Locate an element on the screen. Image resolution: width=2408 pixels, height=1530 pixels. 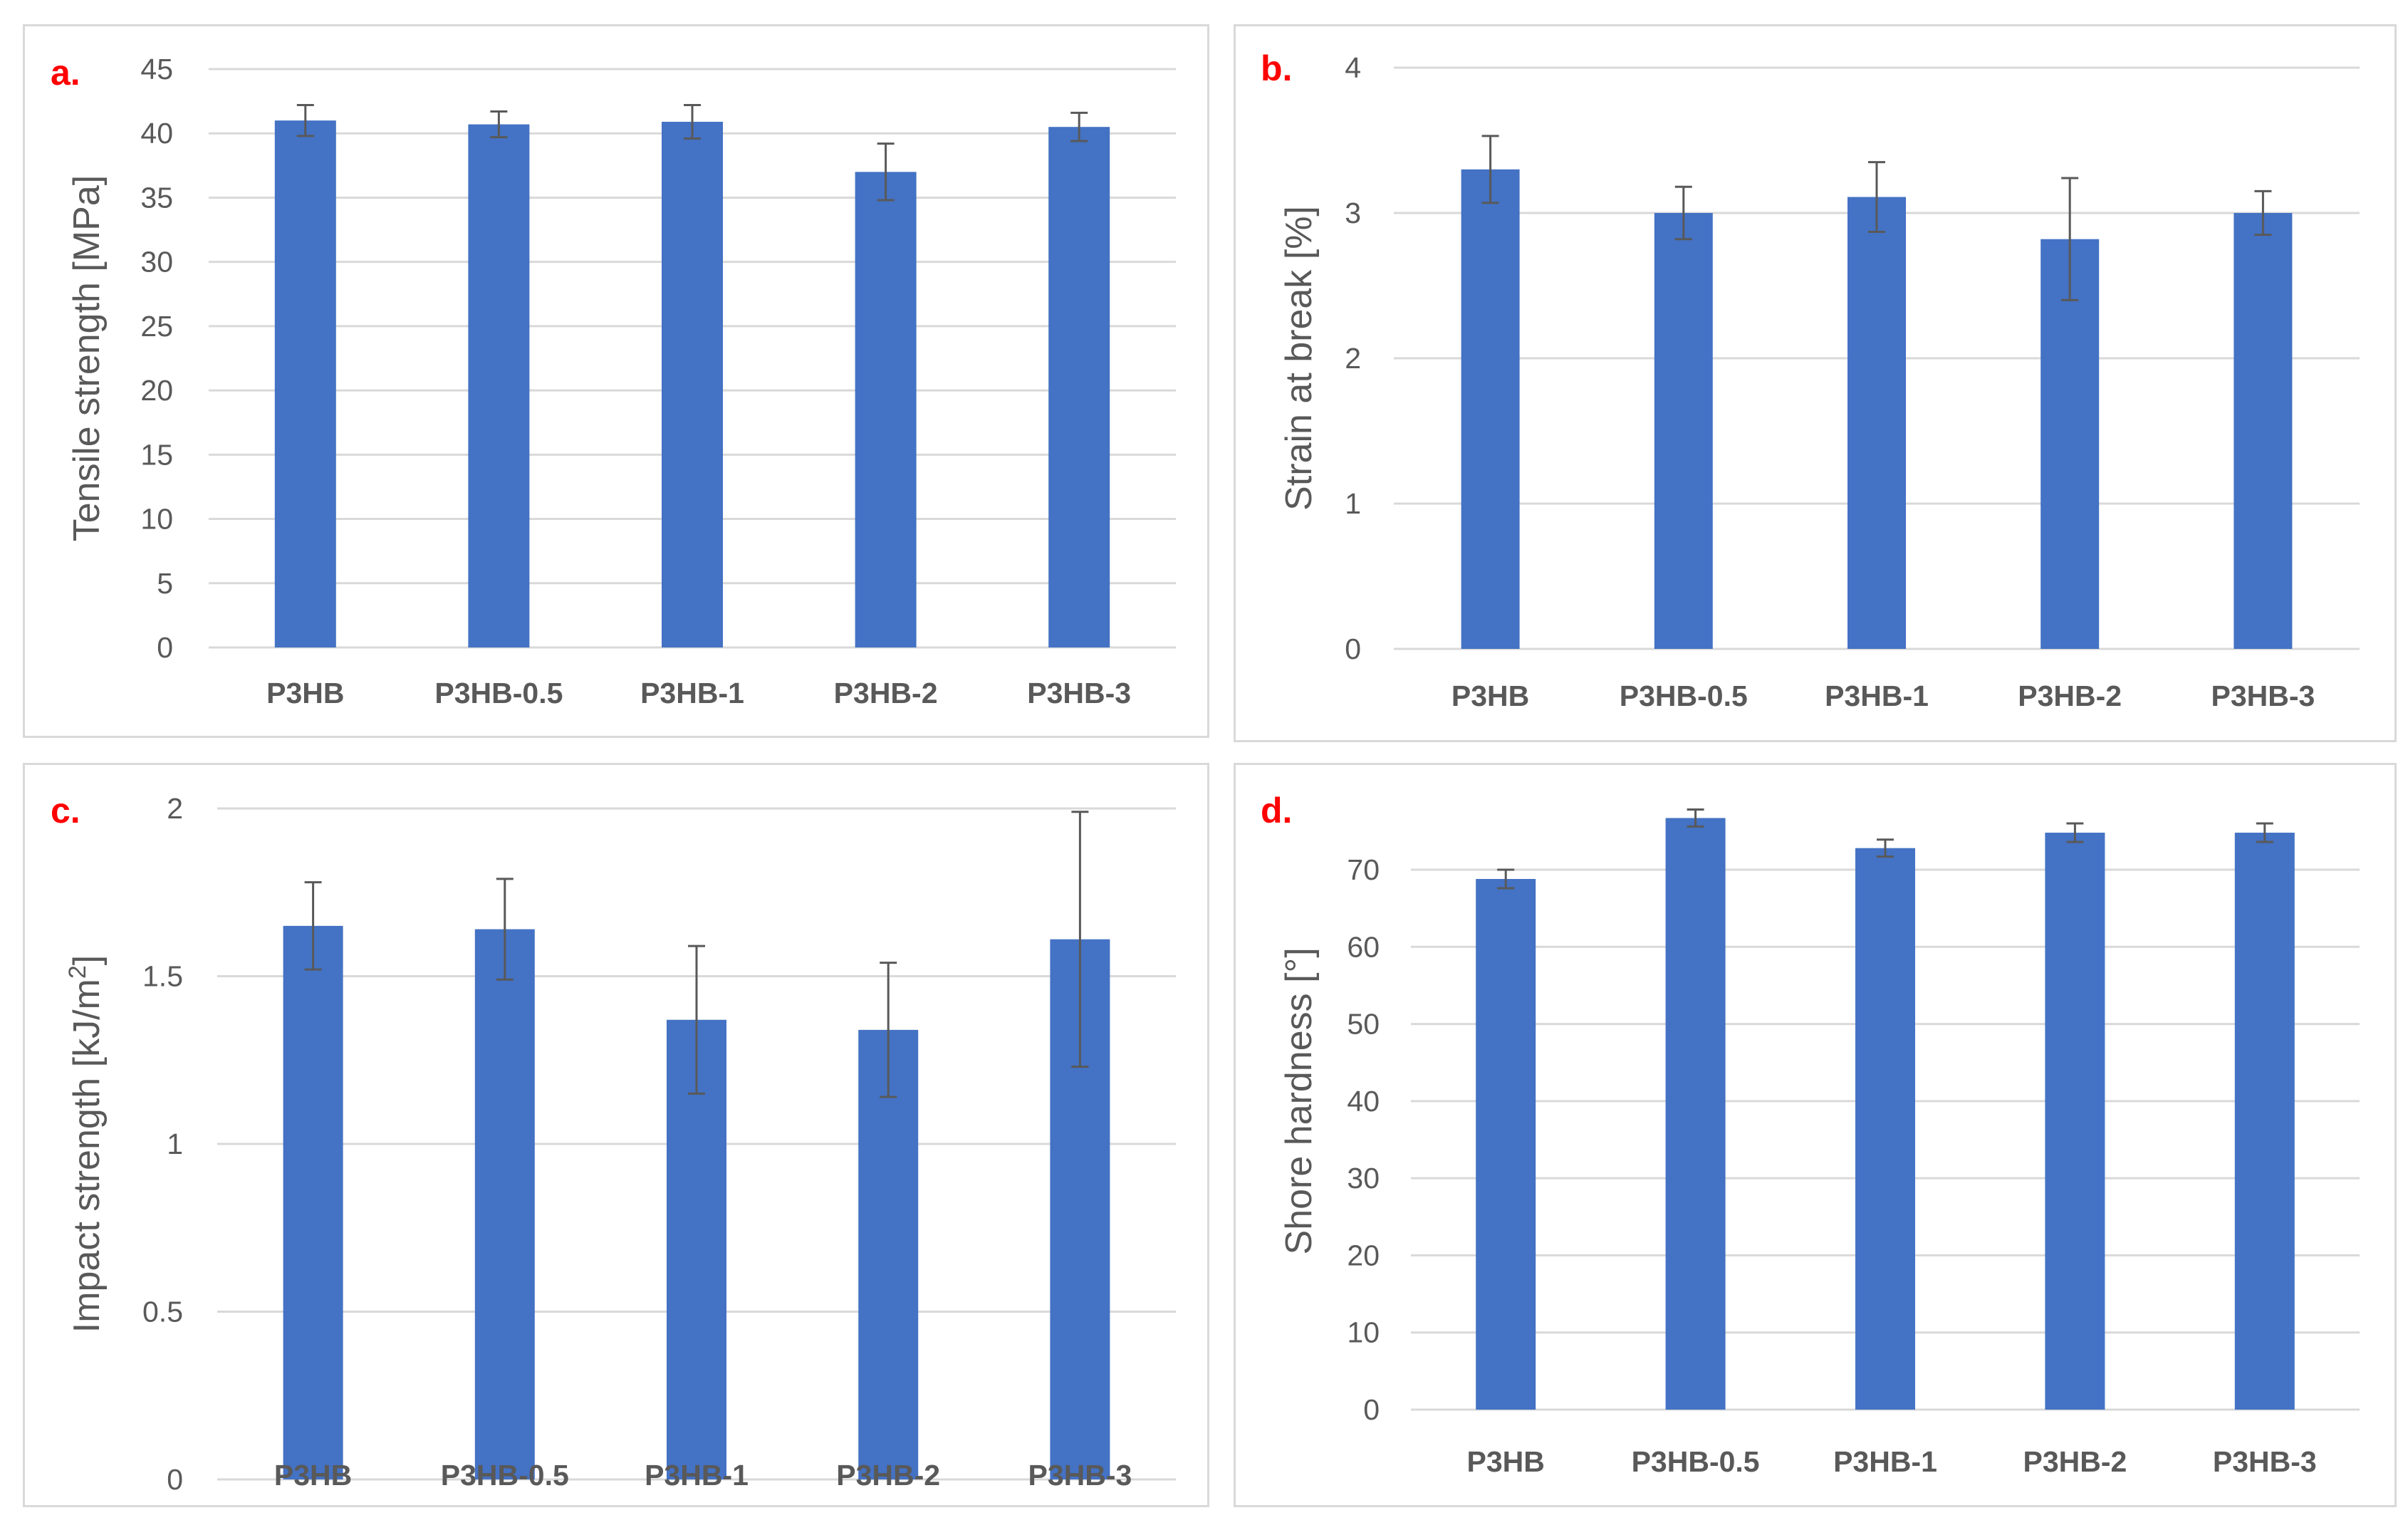
y-tick-label: 1.5 is located at coordinates (162, 976).